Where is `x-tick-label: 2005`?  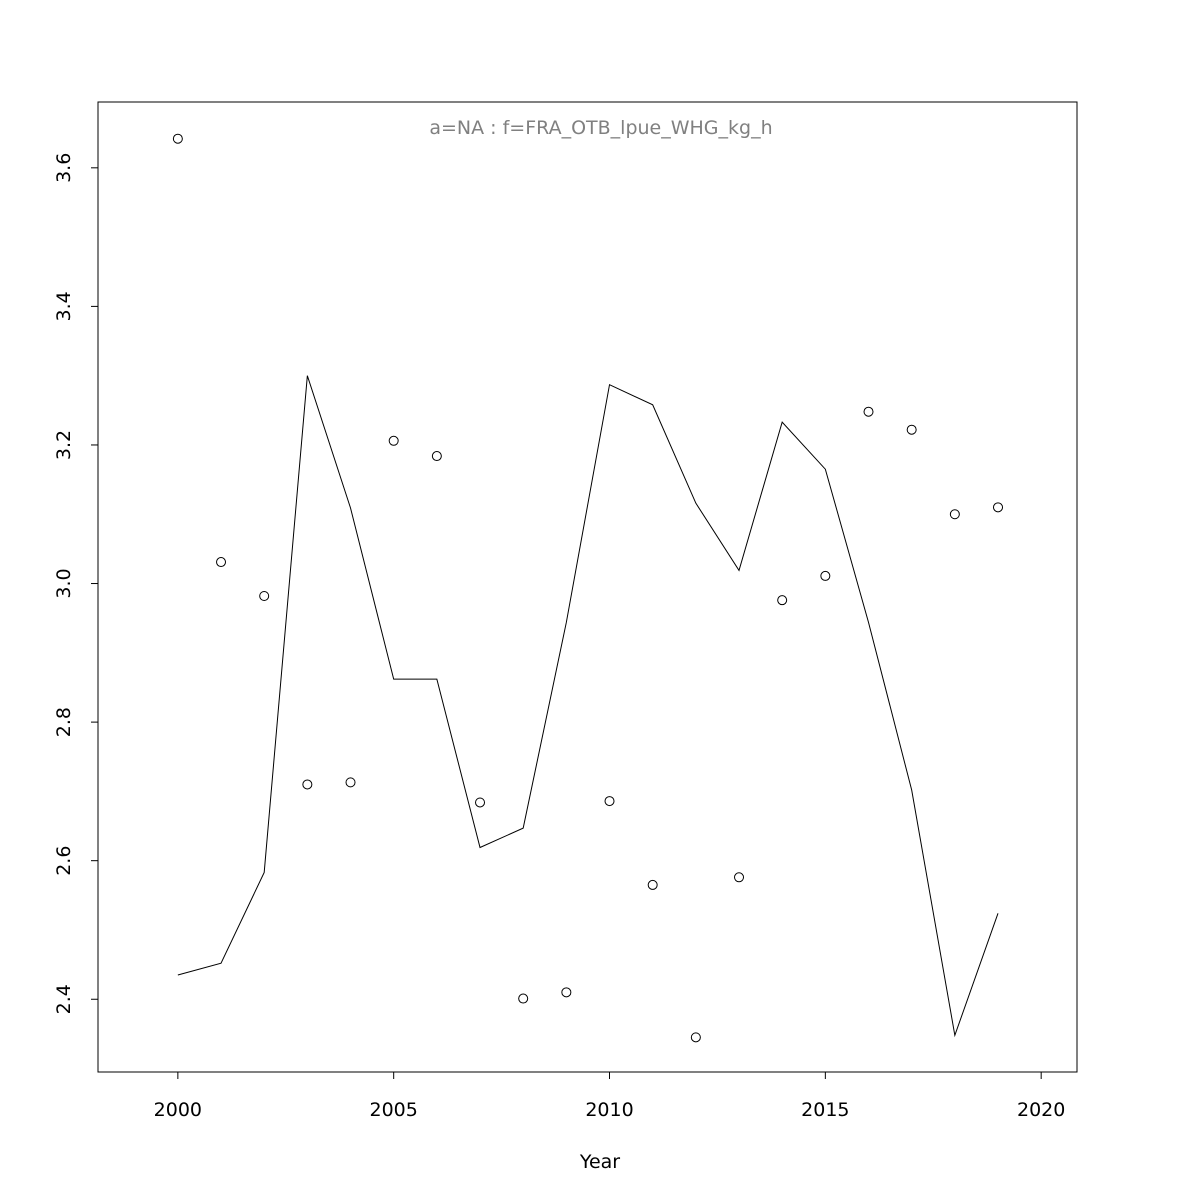 x-tick-label: 2005 is located at coordinates (394, 1110).